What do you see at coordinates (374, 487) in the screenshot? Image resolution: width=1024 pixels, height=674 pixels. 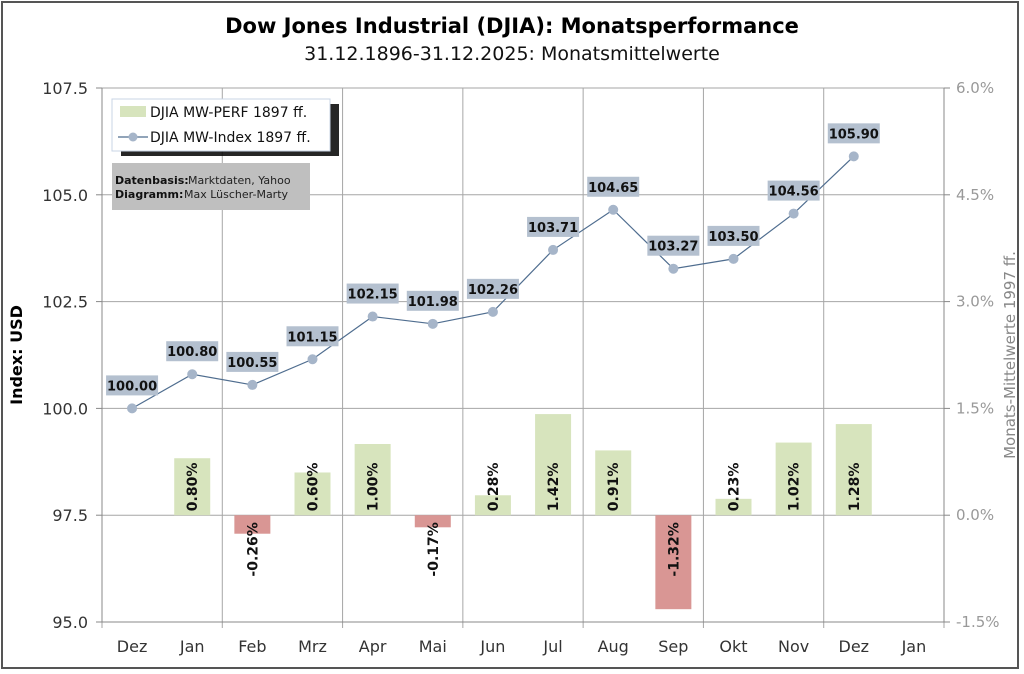 I see `bar-data-label: 1.00%` at bounding box center [374, 487].